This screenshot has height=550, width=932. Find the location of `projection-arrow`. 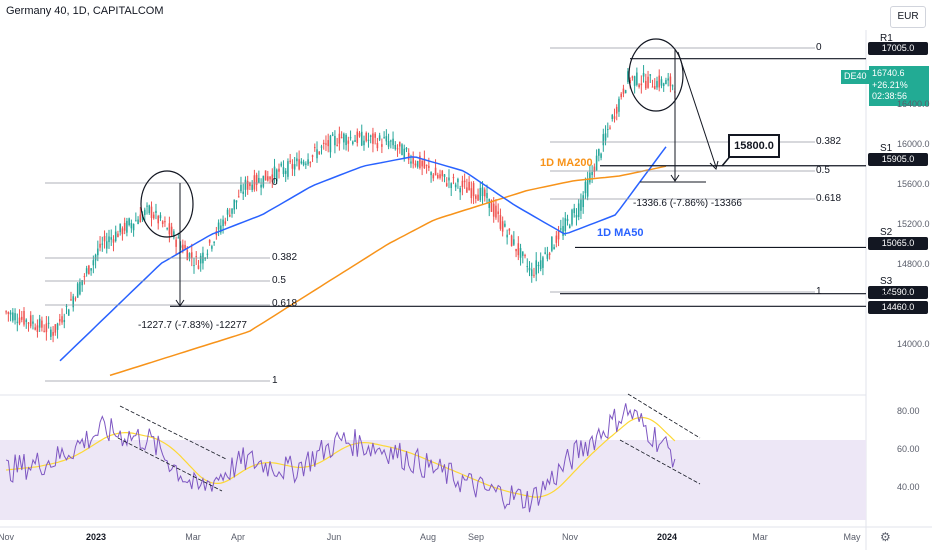

projection-arrow is located at coordinates (697, 109).